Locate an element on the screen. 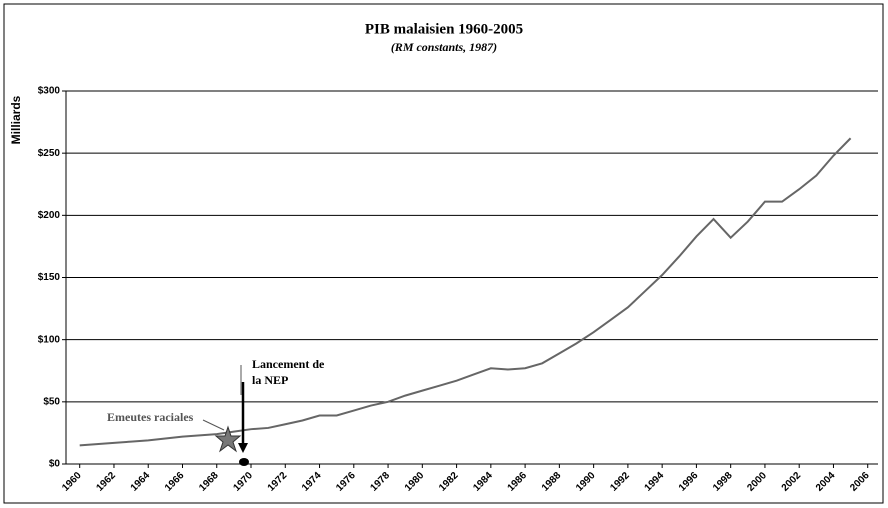  y-tick-label: $100 is located at coordinates (49, 339).